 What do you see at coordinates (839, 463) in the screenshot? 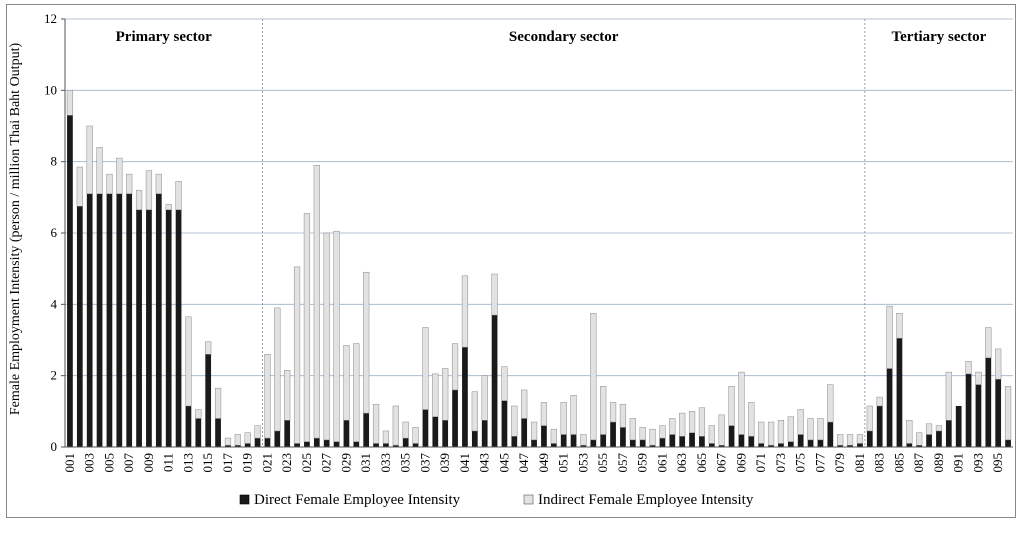
I see `x-tick-label-079: 079` at bounding box center [839, 463].